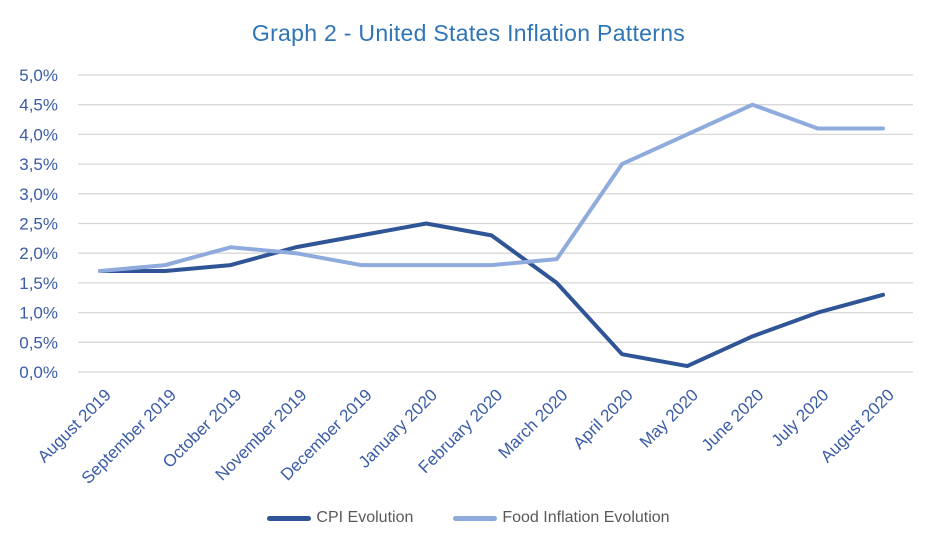 The height and width of the screenshot is (550, 937). I want to click on y-tick-label: 1,0%, so click(38, 313).